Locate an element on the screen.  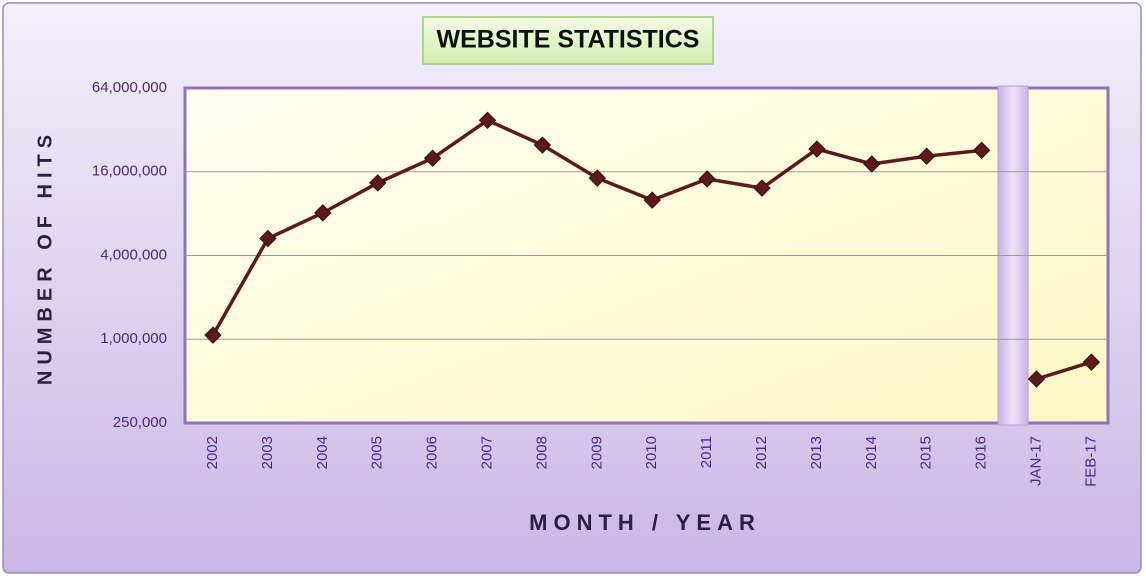
y-tick-label: 1,000,000 is located at coordinates (133, 338).